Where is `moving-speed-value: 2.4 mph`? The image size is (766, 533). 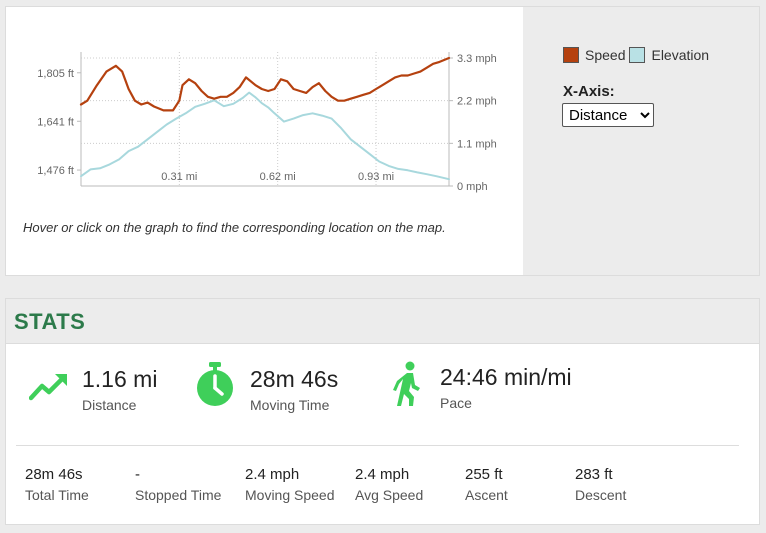 moving-speed-value: 2.4 mph is located at coordinates (272, 474).